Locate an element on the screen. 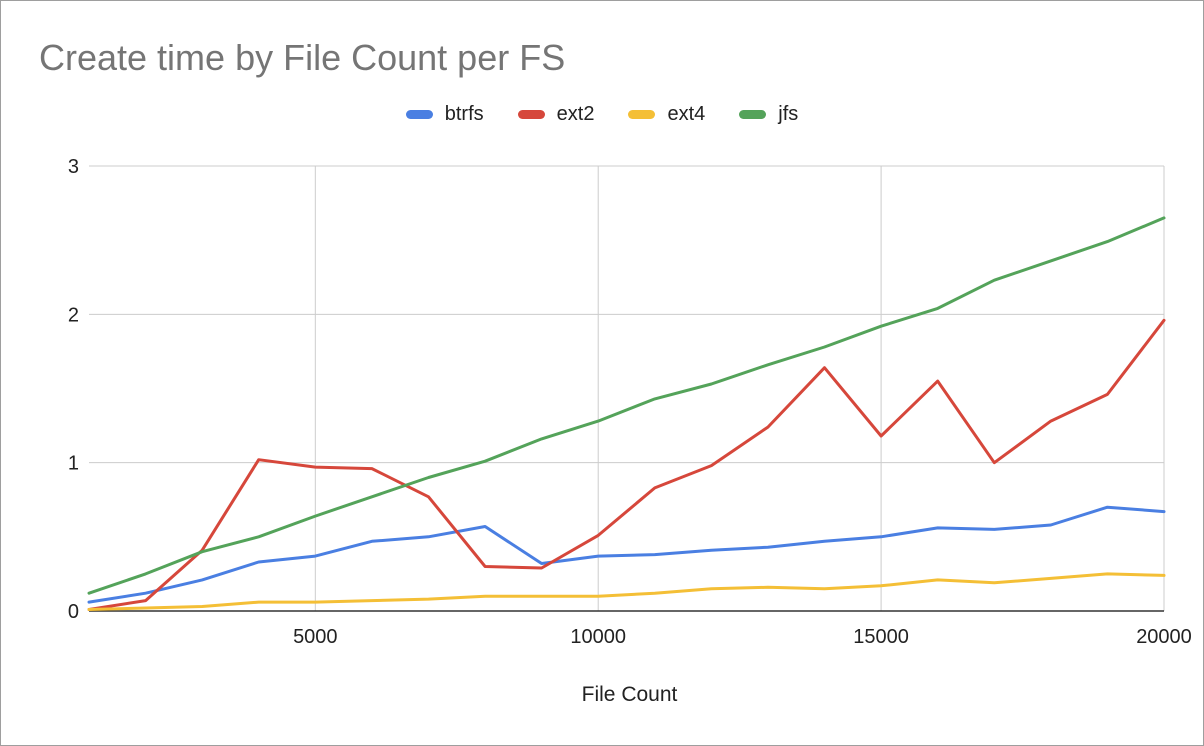  legend-item-ext4: ext4 is located at coordinates (666, 114).